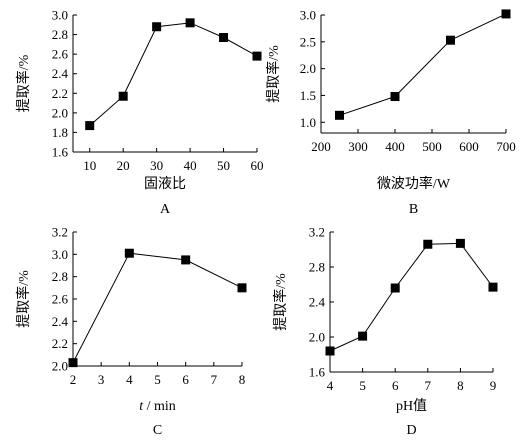  Describe the element at coordinates (129, 379) in the screenshot. I see `panel-c-x-tick-label: 4` at that location.